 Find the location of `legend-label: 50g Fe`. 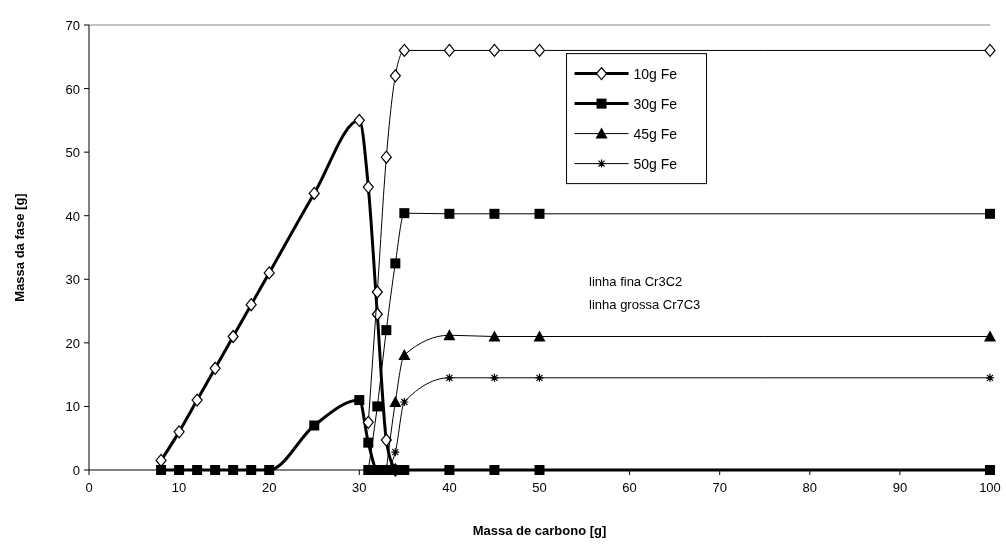

legend-label: 50g Fe is located at coordinates (655, 163).